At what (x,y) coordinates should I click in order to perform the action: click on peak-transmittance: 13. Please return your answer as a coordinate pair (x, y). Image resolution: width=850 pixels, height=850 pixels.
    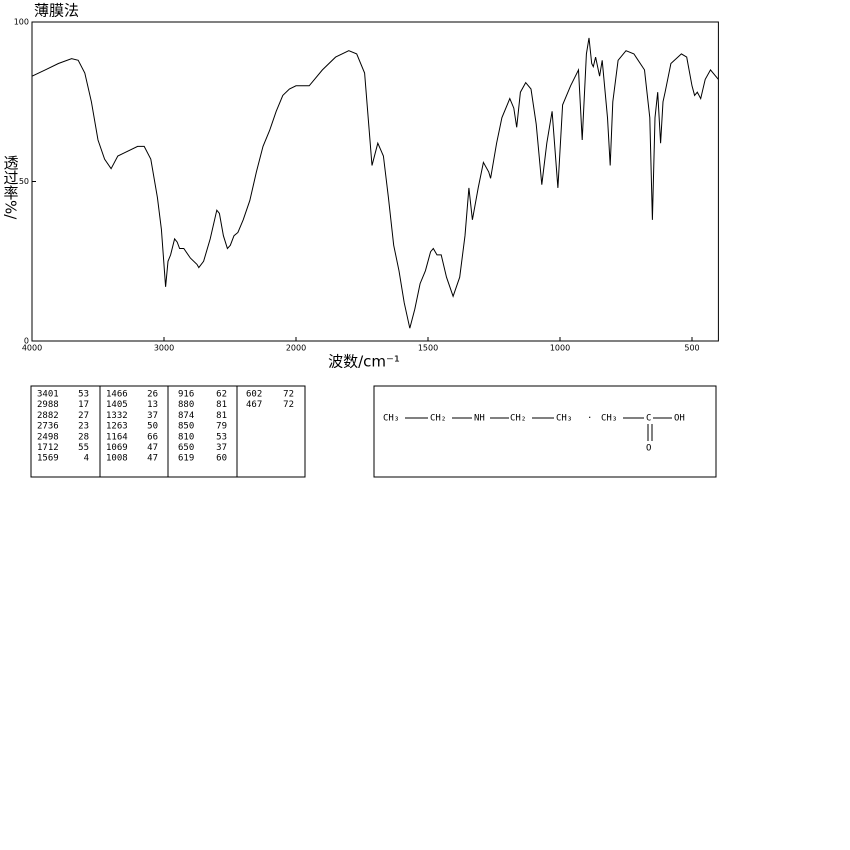
    Looking at the image, I should click on (152, 405).